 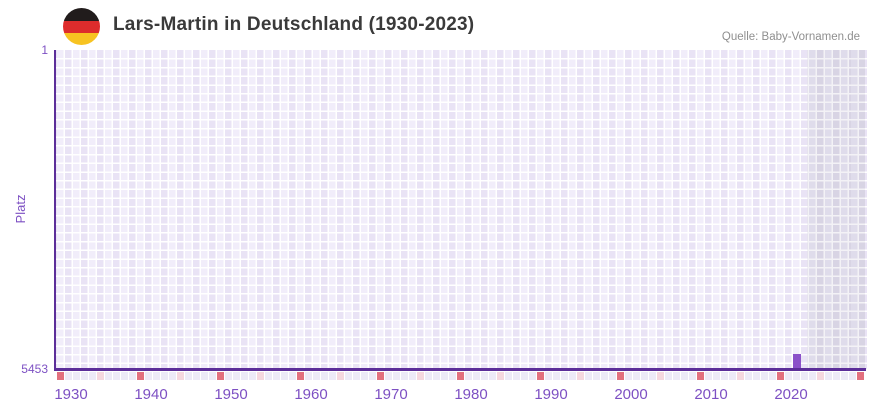 What do you see at coordinates (652, 375) in the screenshot?
I see `year-marker-2004` at bounding box center [652, 375].